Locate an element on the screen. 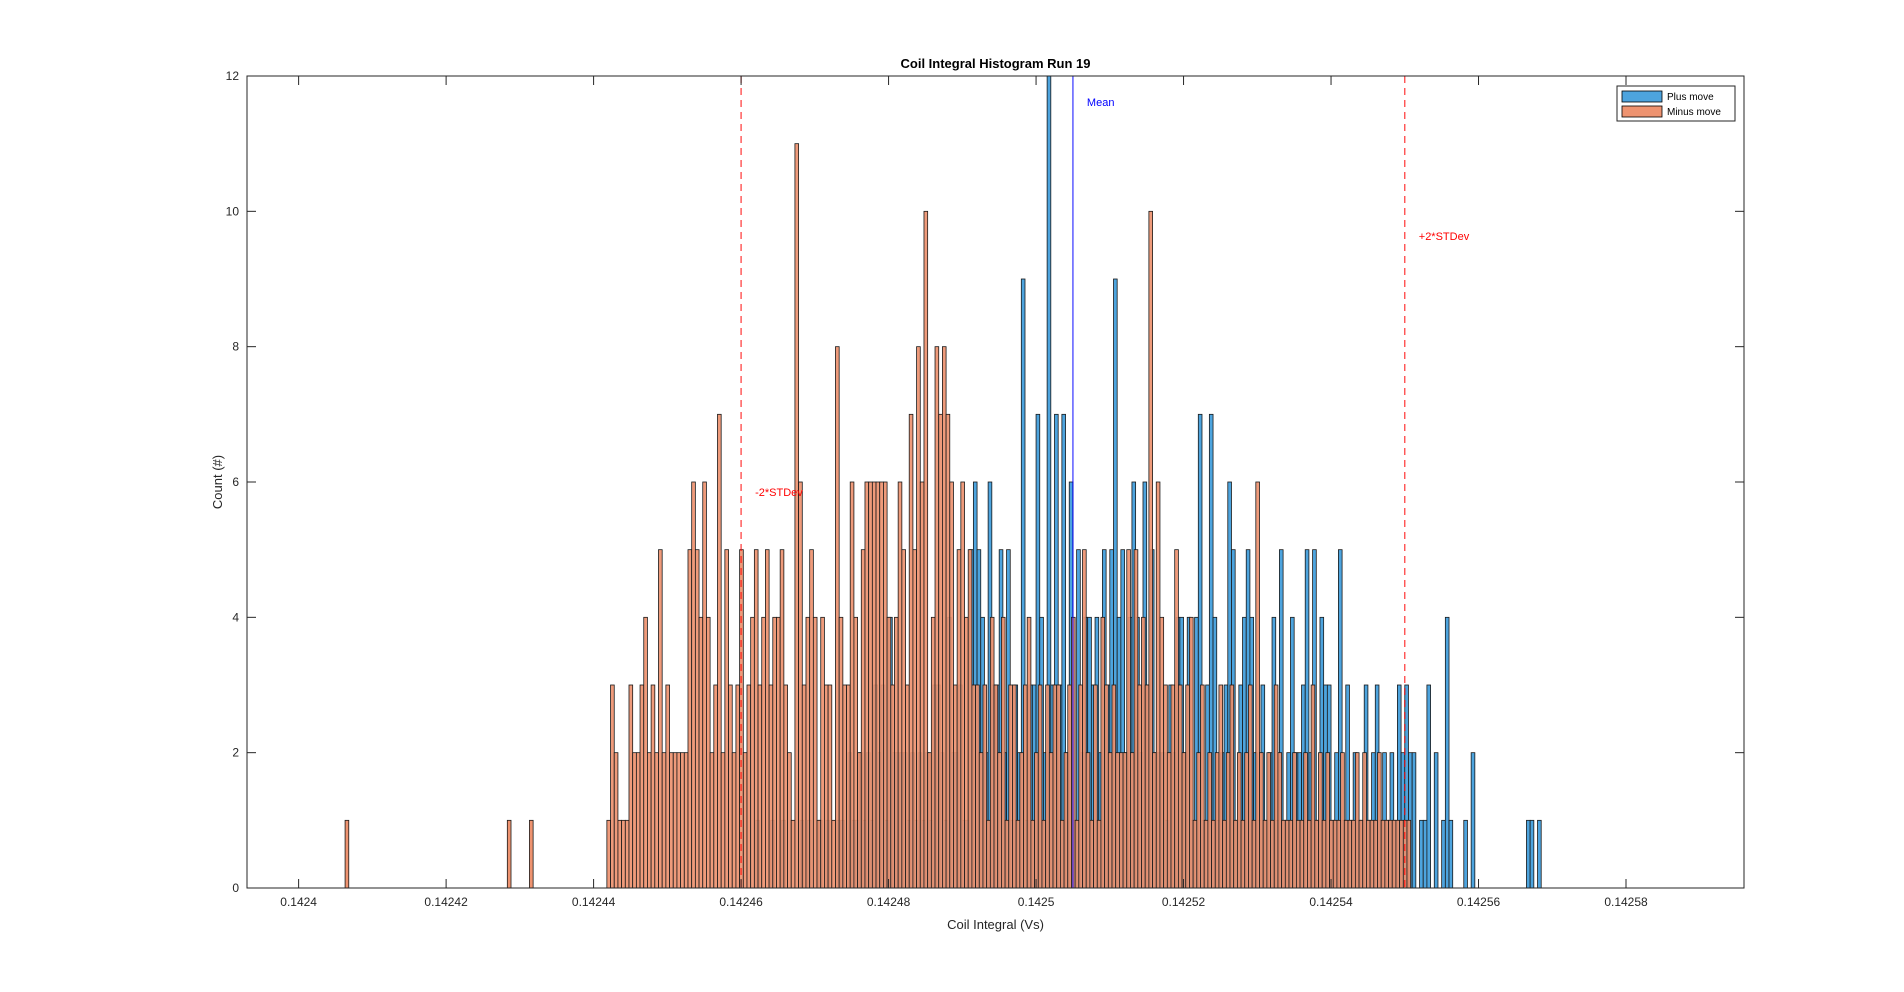 Image resolution: width=1904 pixels, height=992 pixels. legend: Plus move Minus move is located at coordinates (1676, 103).